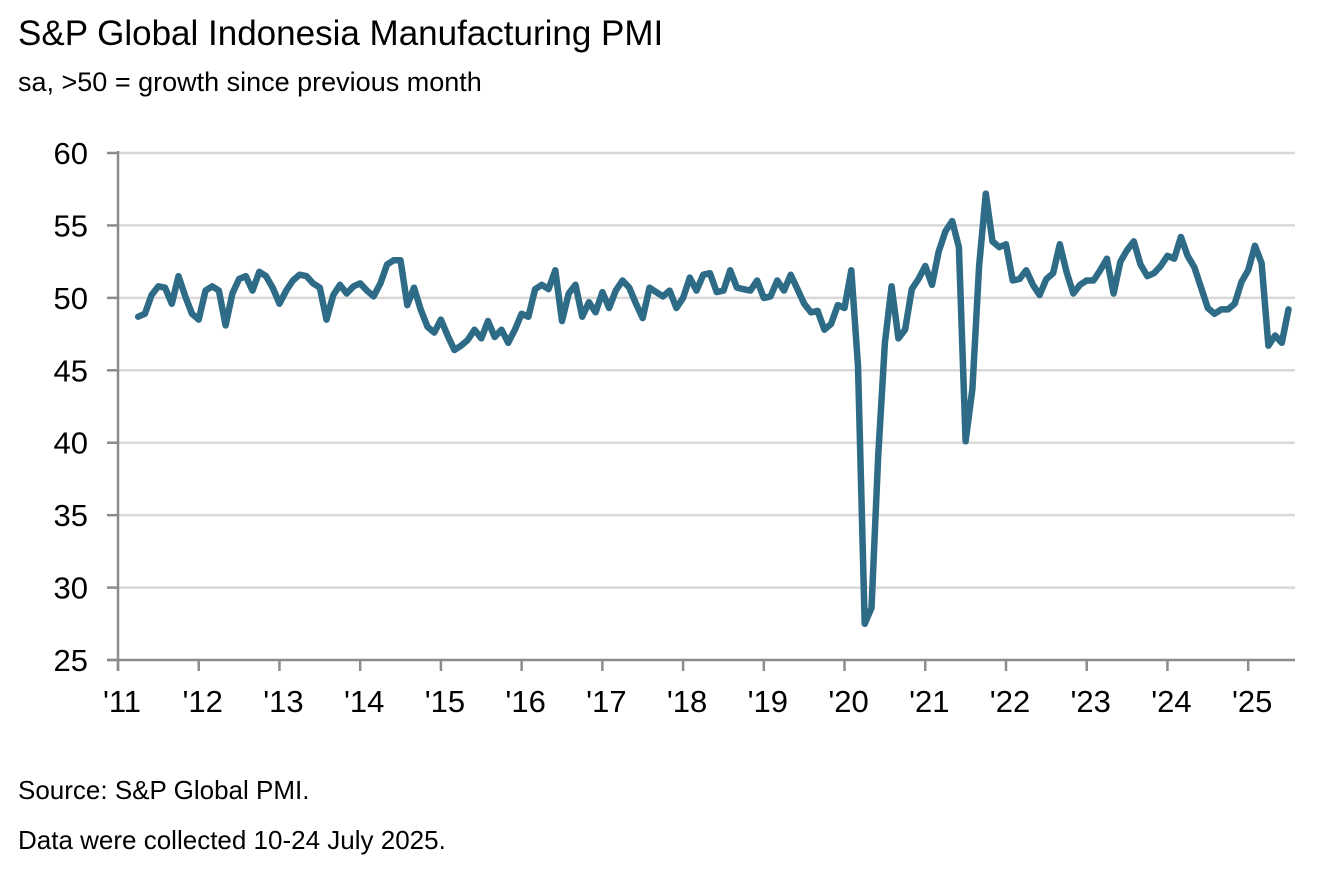 This screenshot has width=1318, height=880. I want to click on x-tick-label: '11, so click(122, 701).